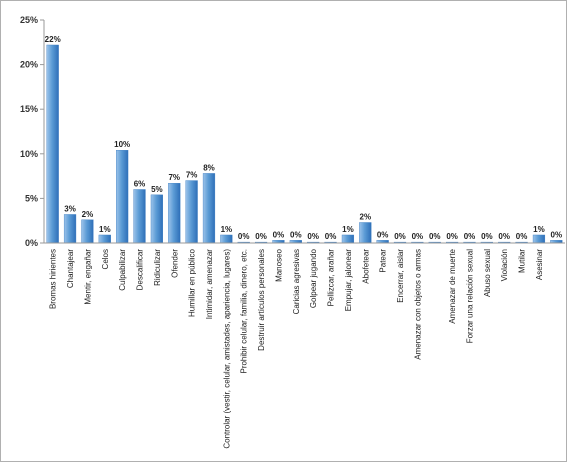 The height and width of the screenshot is (462, 567). I want to click on y-tick-label: 15%, so click(29, 109).